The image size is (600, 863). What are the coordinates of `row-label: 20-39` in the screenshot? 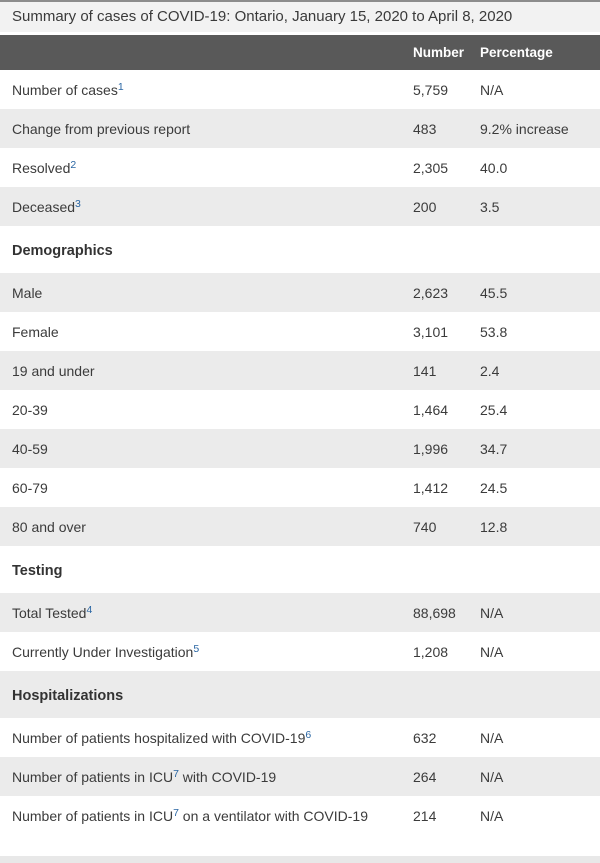 It's located at (30, 410).